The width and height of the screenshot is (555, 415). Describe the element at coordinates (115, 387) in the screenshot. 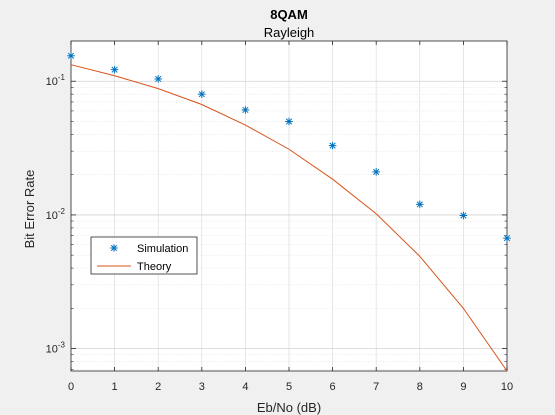

I see `x-tick-label: 1` at that location.